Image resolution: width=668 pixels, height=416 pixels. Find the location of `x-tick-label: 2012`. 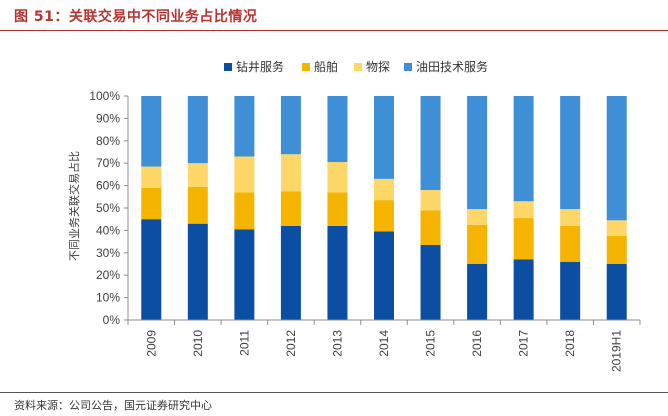

x-tick-label: 2012 is located at coordinates (291, 343).